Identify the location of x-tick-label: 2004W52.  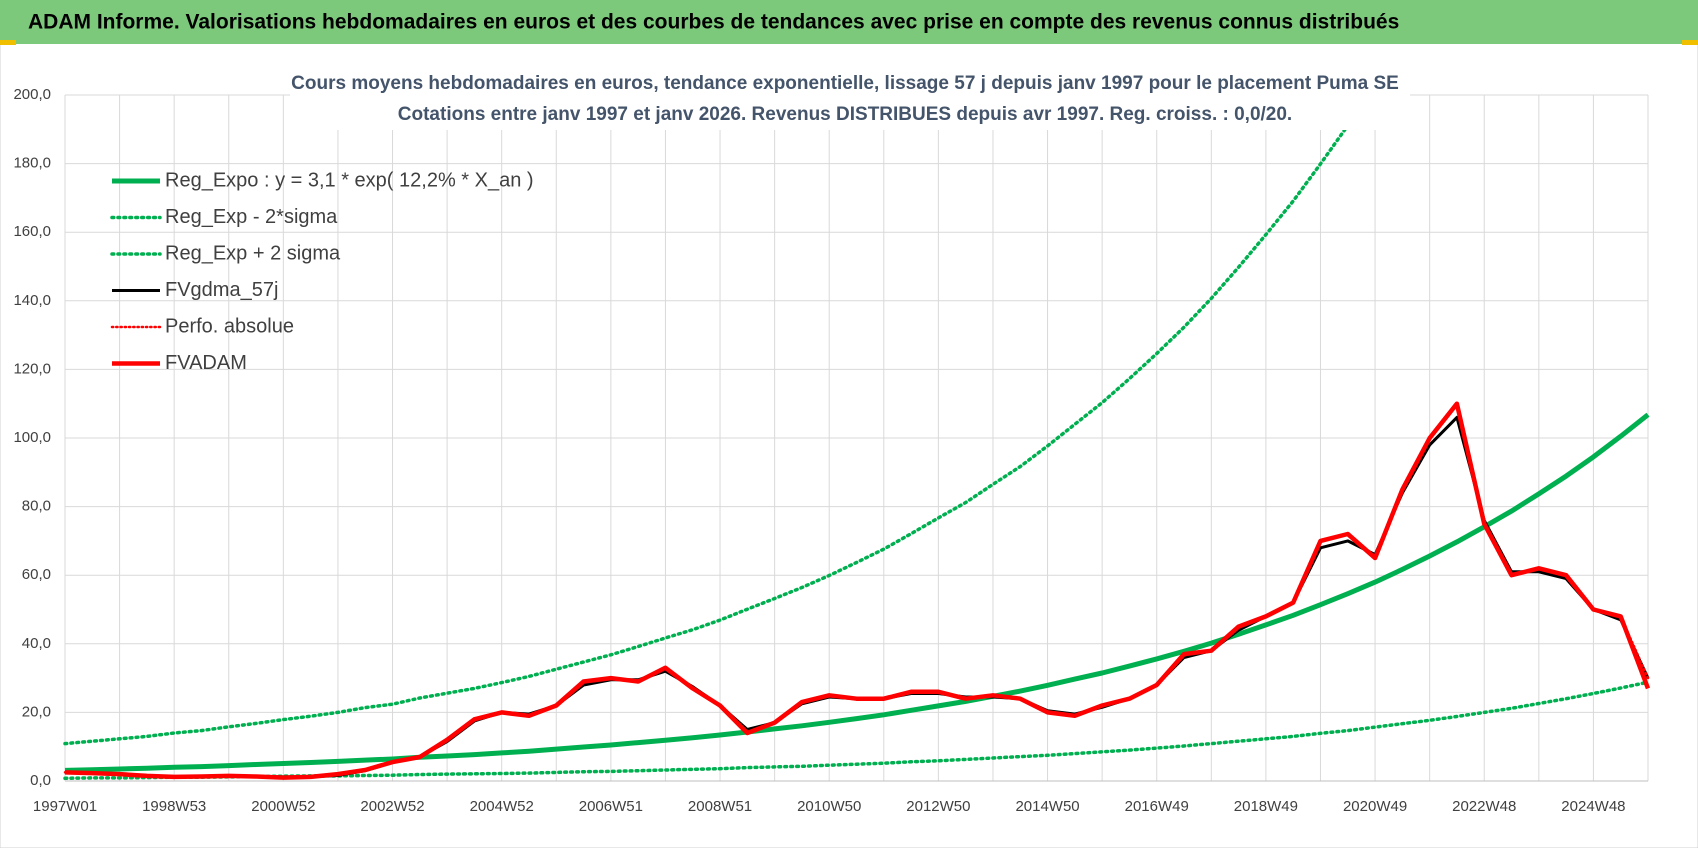
(502, 806).